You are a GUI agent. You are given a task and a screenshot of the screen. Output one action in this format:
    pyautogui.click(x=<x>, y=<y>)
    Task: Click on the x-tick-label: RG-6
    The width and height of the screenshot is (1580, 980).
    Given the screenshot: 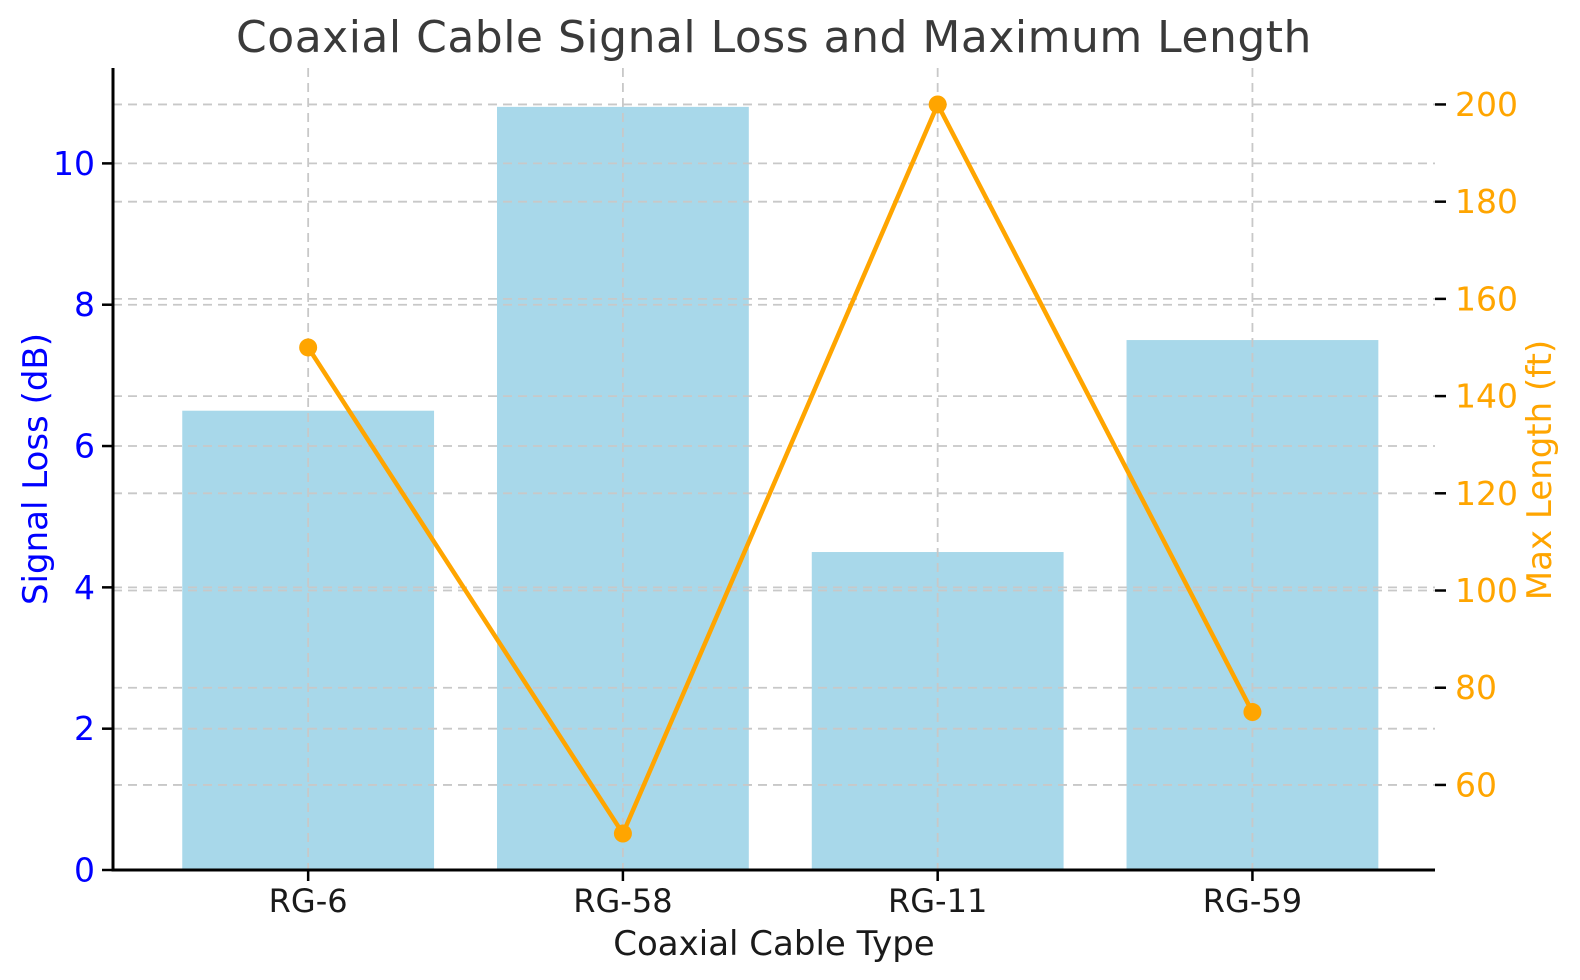 What is the action you would take?
    pyautogui.click(x=308, y=901)
    